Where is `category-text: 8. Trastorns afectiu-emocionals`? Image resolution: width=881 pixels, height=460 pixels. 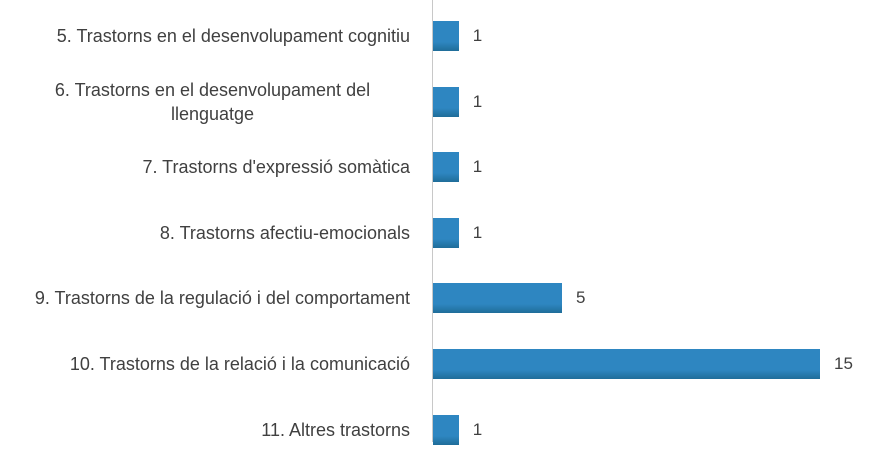
category-text: 8. Trastorns afectiu-emocionals is located at coordinates (284, 232).